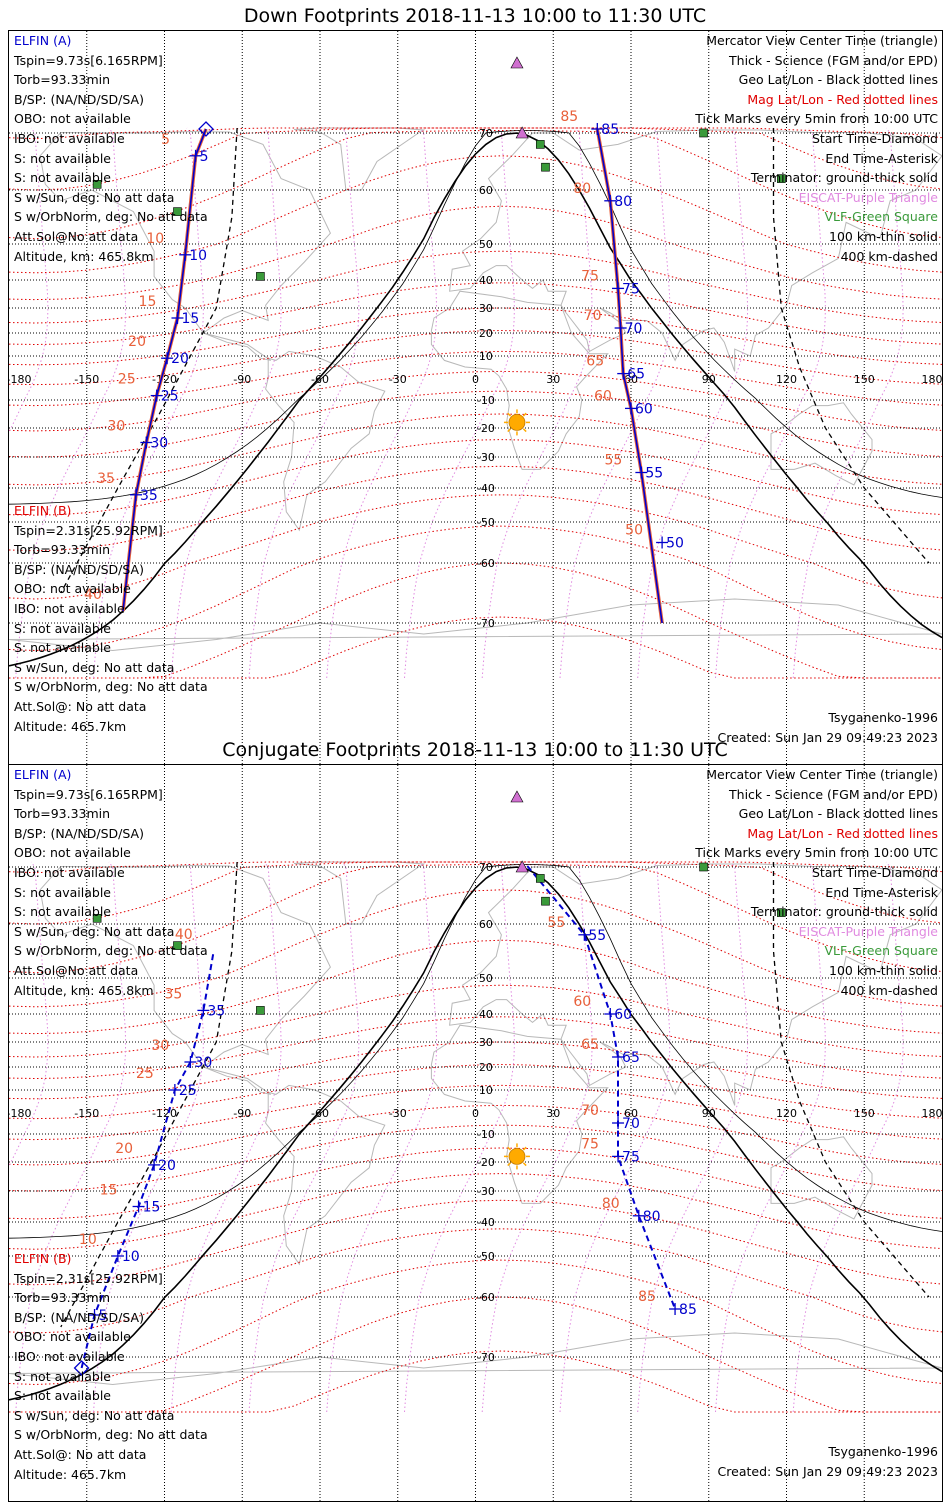 The image size is (950, 1502). Describe the element at coordinates (709, 1113) in the screenshot. I see `lon-tick-label: 90` at that location.